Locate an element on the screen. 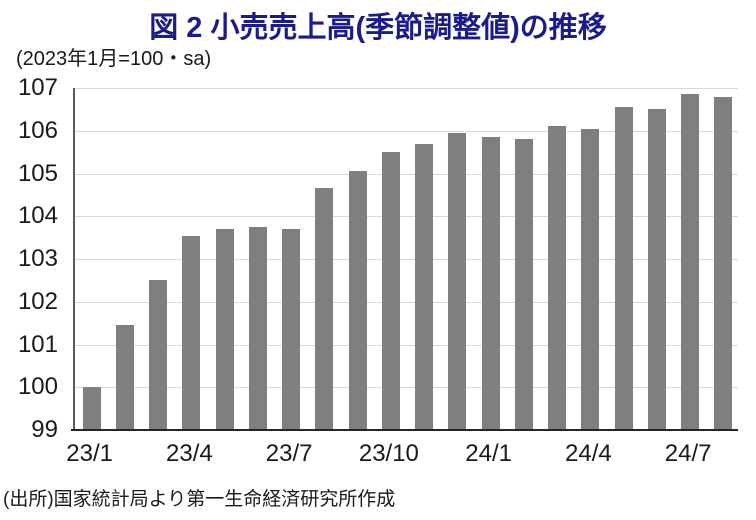 The height and width of the screenshot is (520, 756). x-tick-label: 24/7 is located at coordinates (688, 453).